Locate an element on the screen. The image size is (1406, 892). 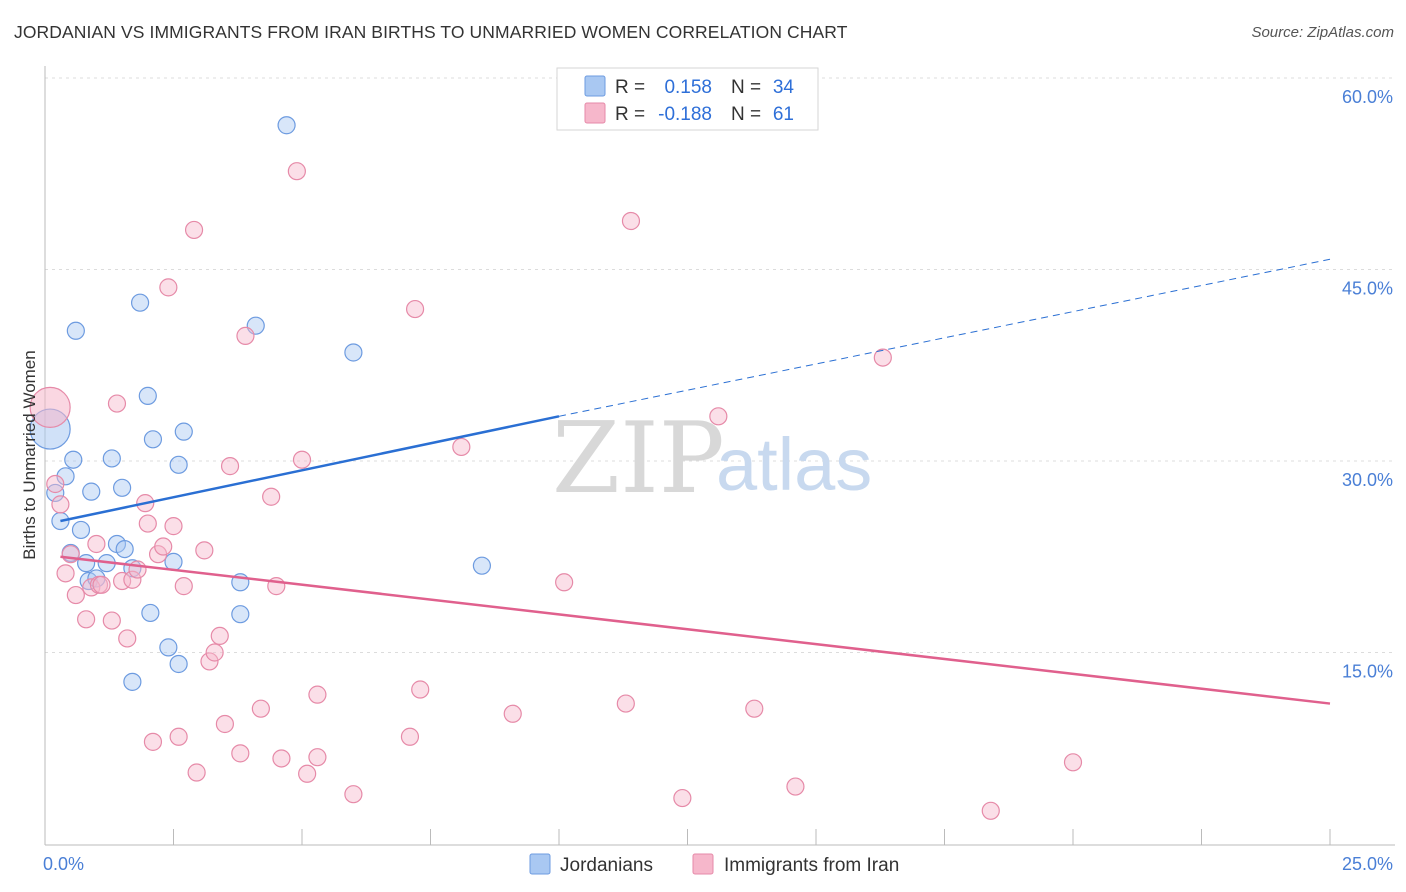
jordanian-trend-line is located at coordinates (310, 469).